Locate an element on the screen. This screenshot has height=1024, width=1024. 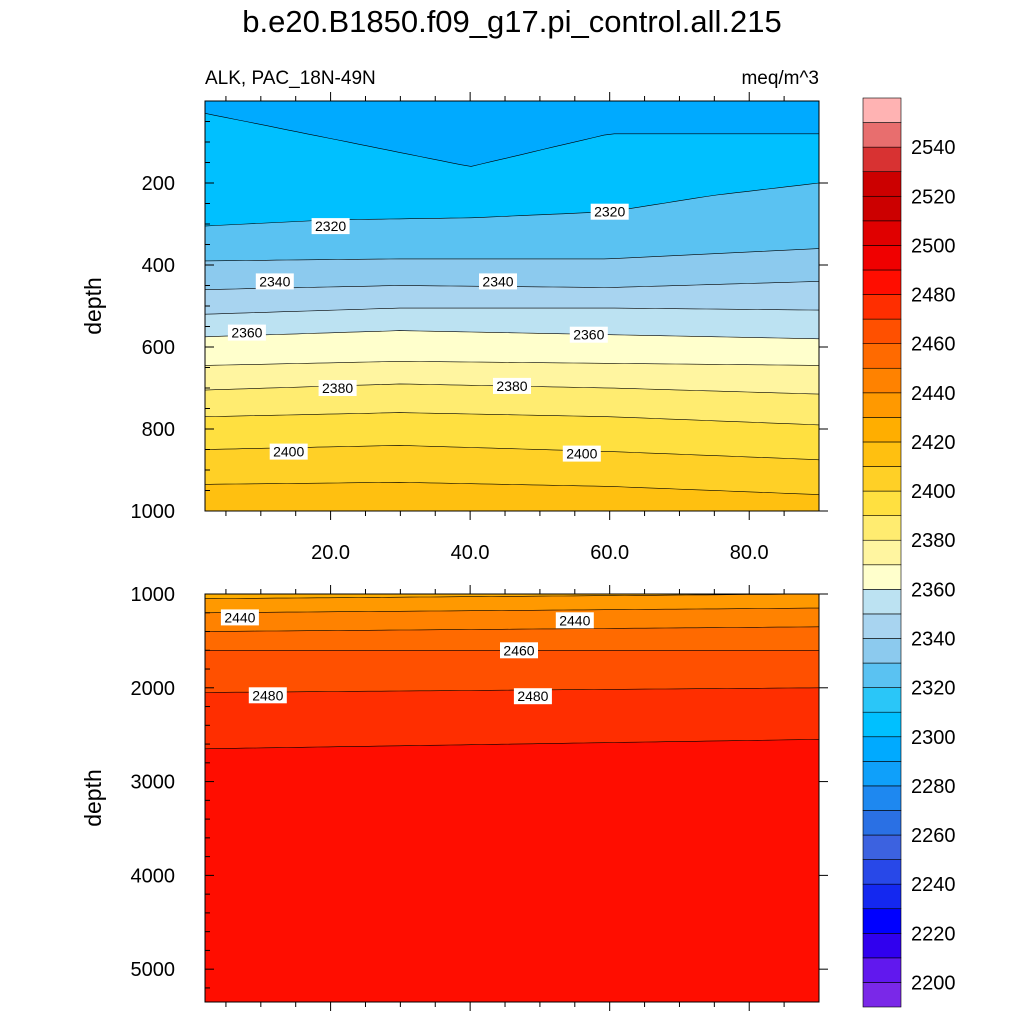
top-y-tick-label: 600 is located at coordinates (158, 348).